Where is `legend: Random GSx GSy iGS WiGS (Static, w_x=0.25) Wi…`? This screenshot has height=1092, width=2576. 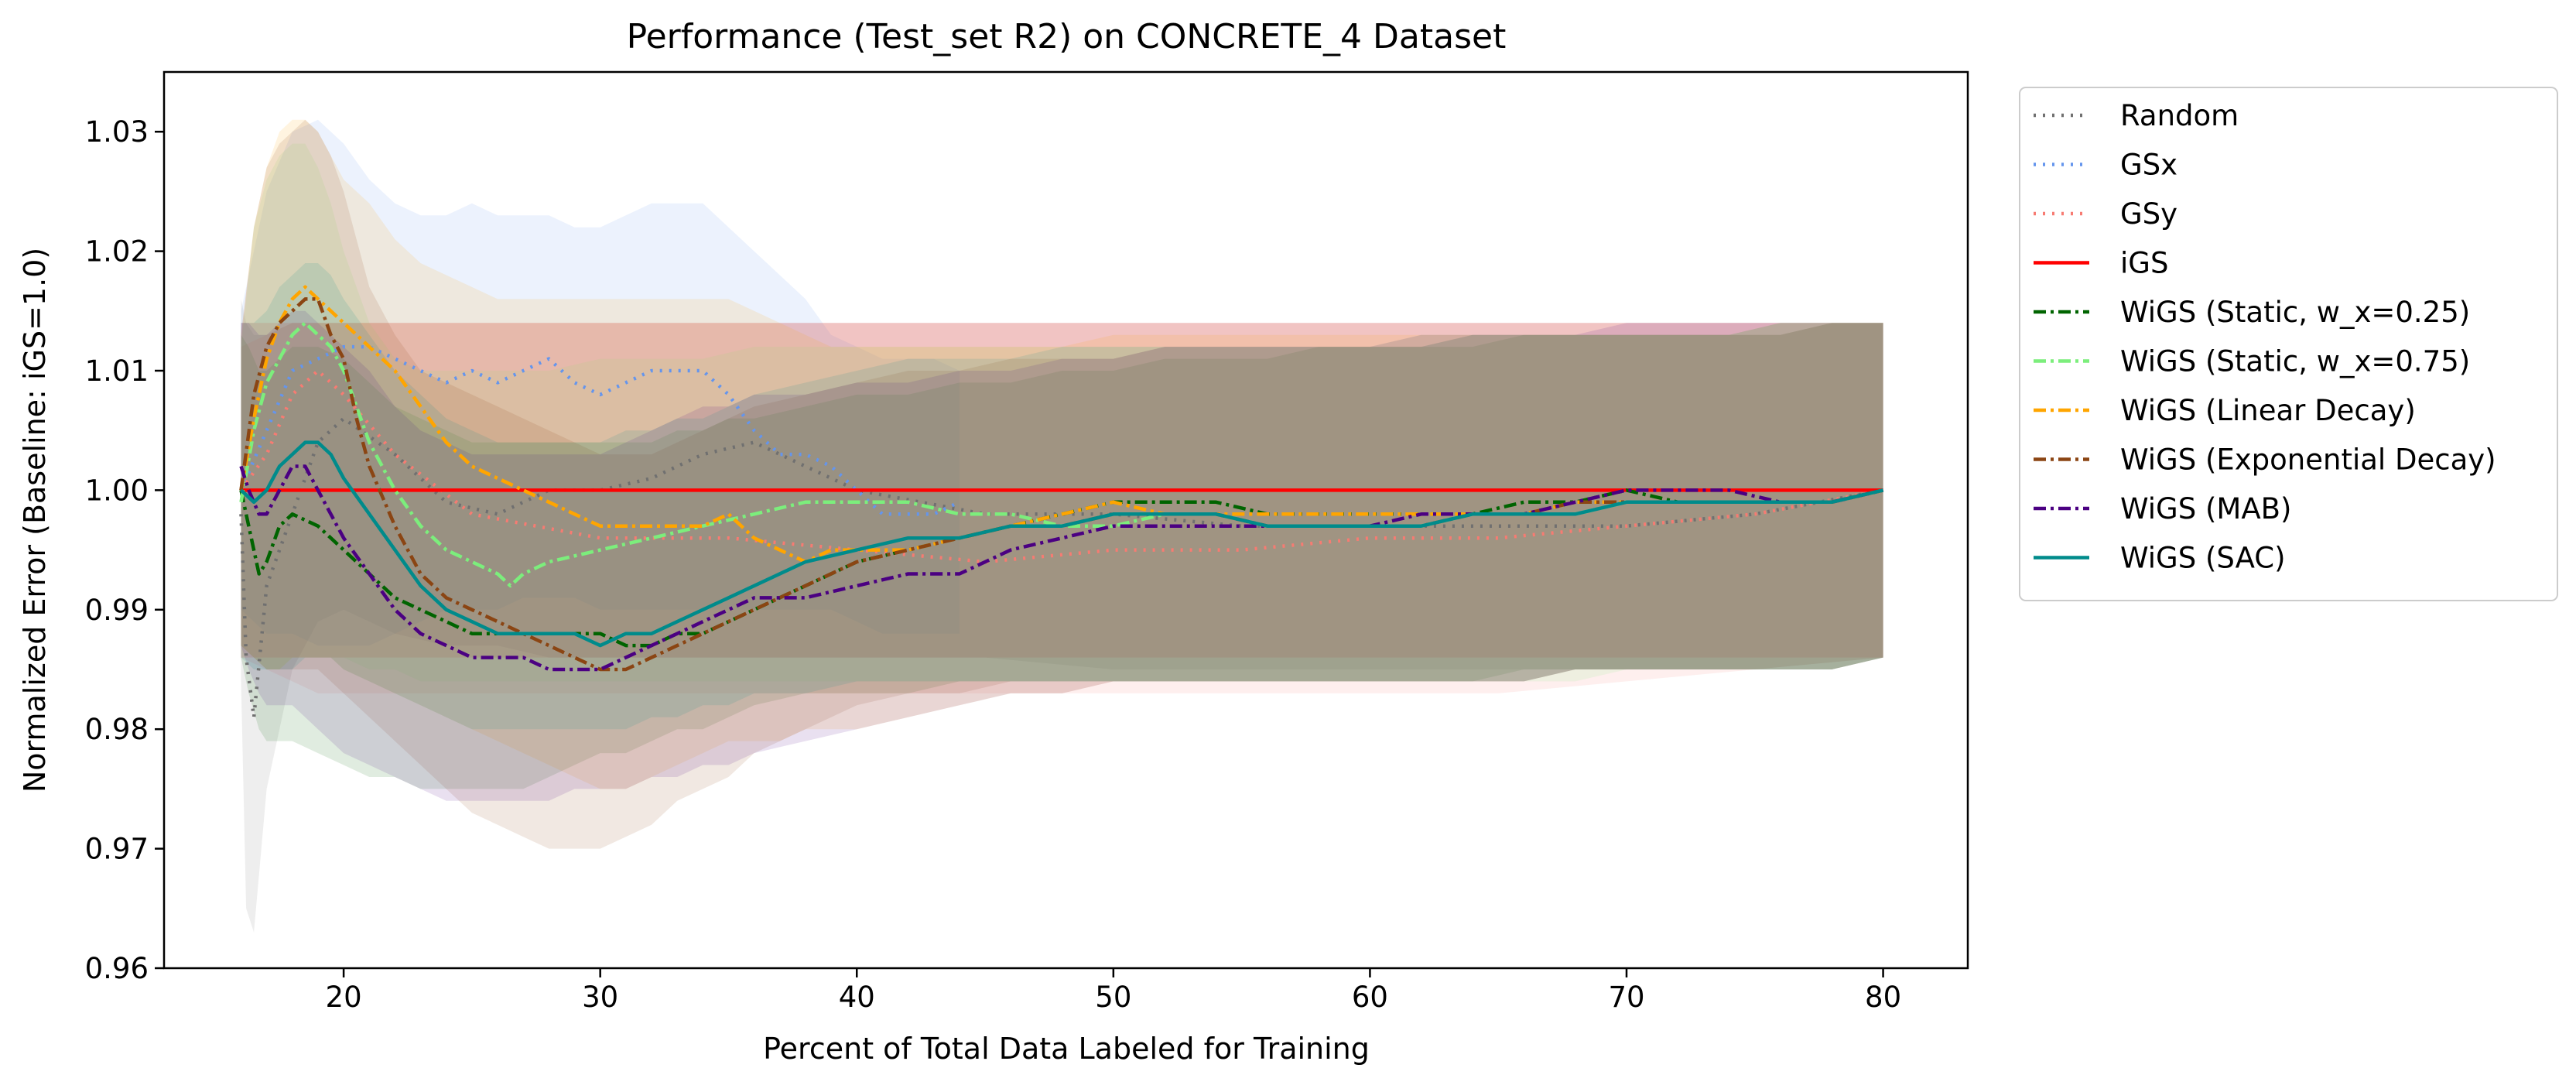
legend: Random GSx GSy iGS WiGS (Static, w_x=0.25) Wi… is located at coordinates (2288, 344).